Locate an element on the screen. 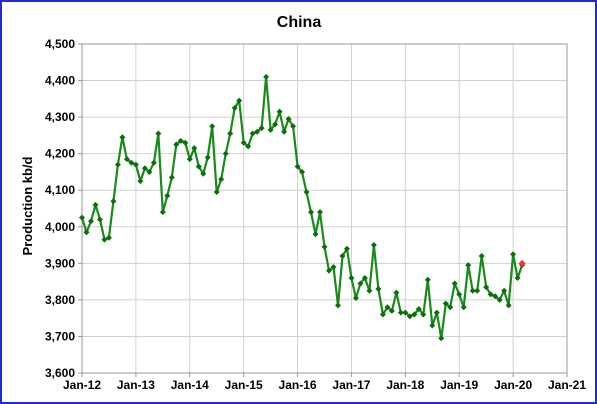  x-tick-label: Jan-19 is located at coordinates (459, 385).